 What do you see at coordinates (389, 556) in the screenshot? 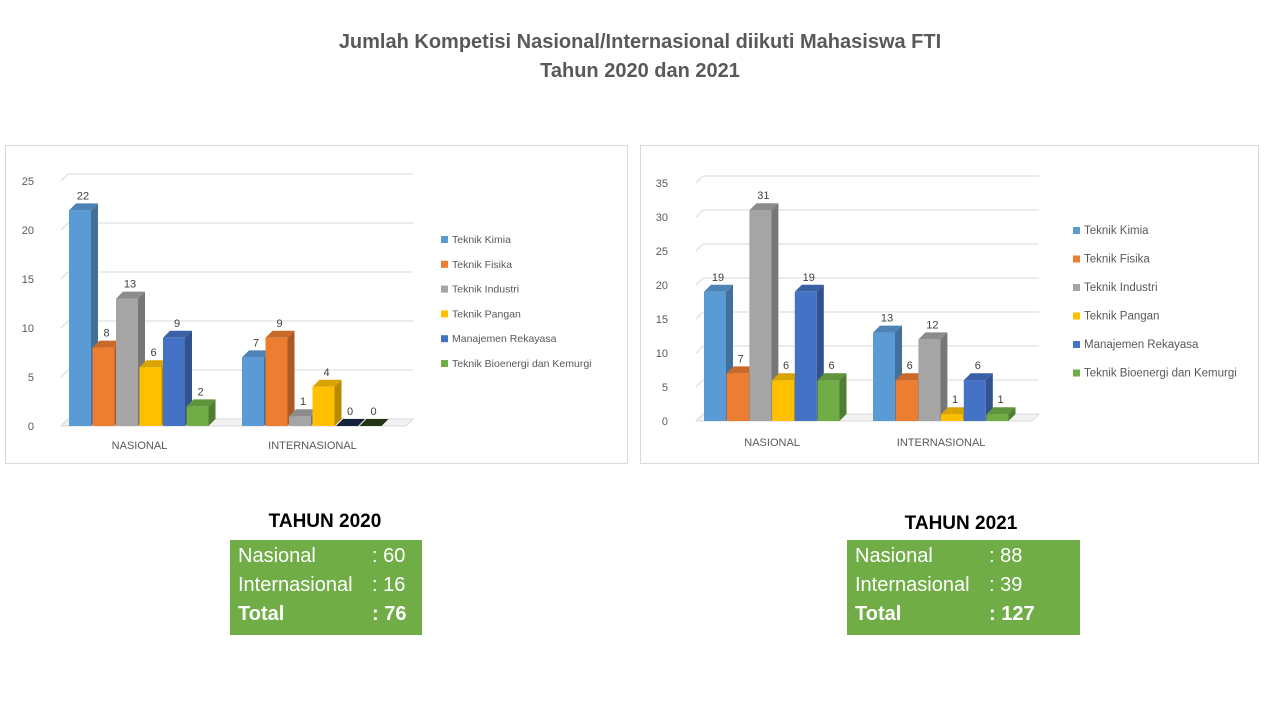
I see `nasional-value: : 60` at bounding box center [389, 556].